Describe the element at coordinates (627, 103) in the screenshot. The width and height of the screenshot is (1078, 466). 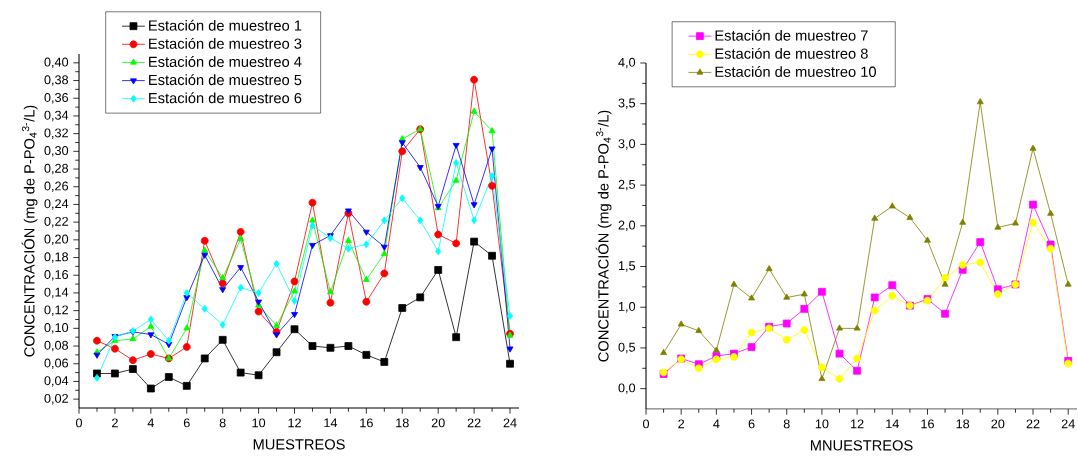
I see `y-tick-label: 3,5` at that location.